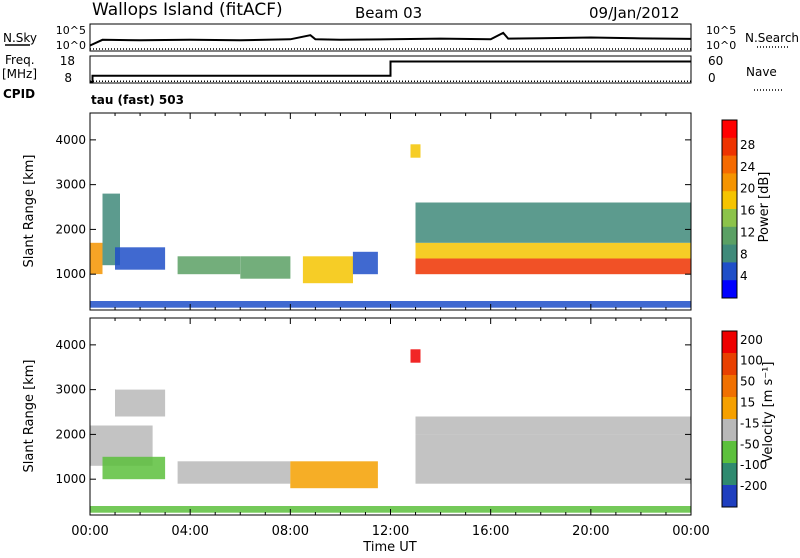 This screenshot has width=800, height=558. I want to click on time-axis-label: Time UT, so click(389, 547).